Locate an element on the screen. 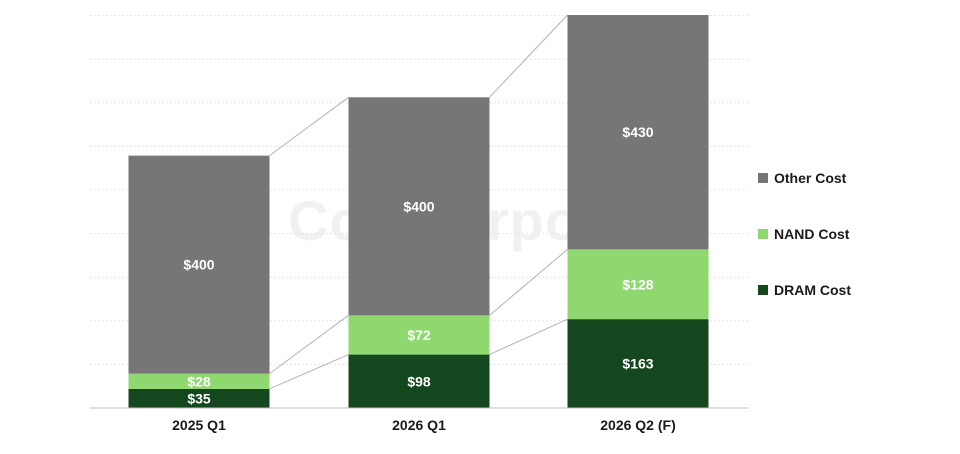 The image size is (960, 454). x-tick-label: 2026 Q1 is located at coordinates (419, 425).